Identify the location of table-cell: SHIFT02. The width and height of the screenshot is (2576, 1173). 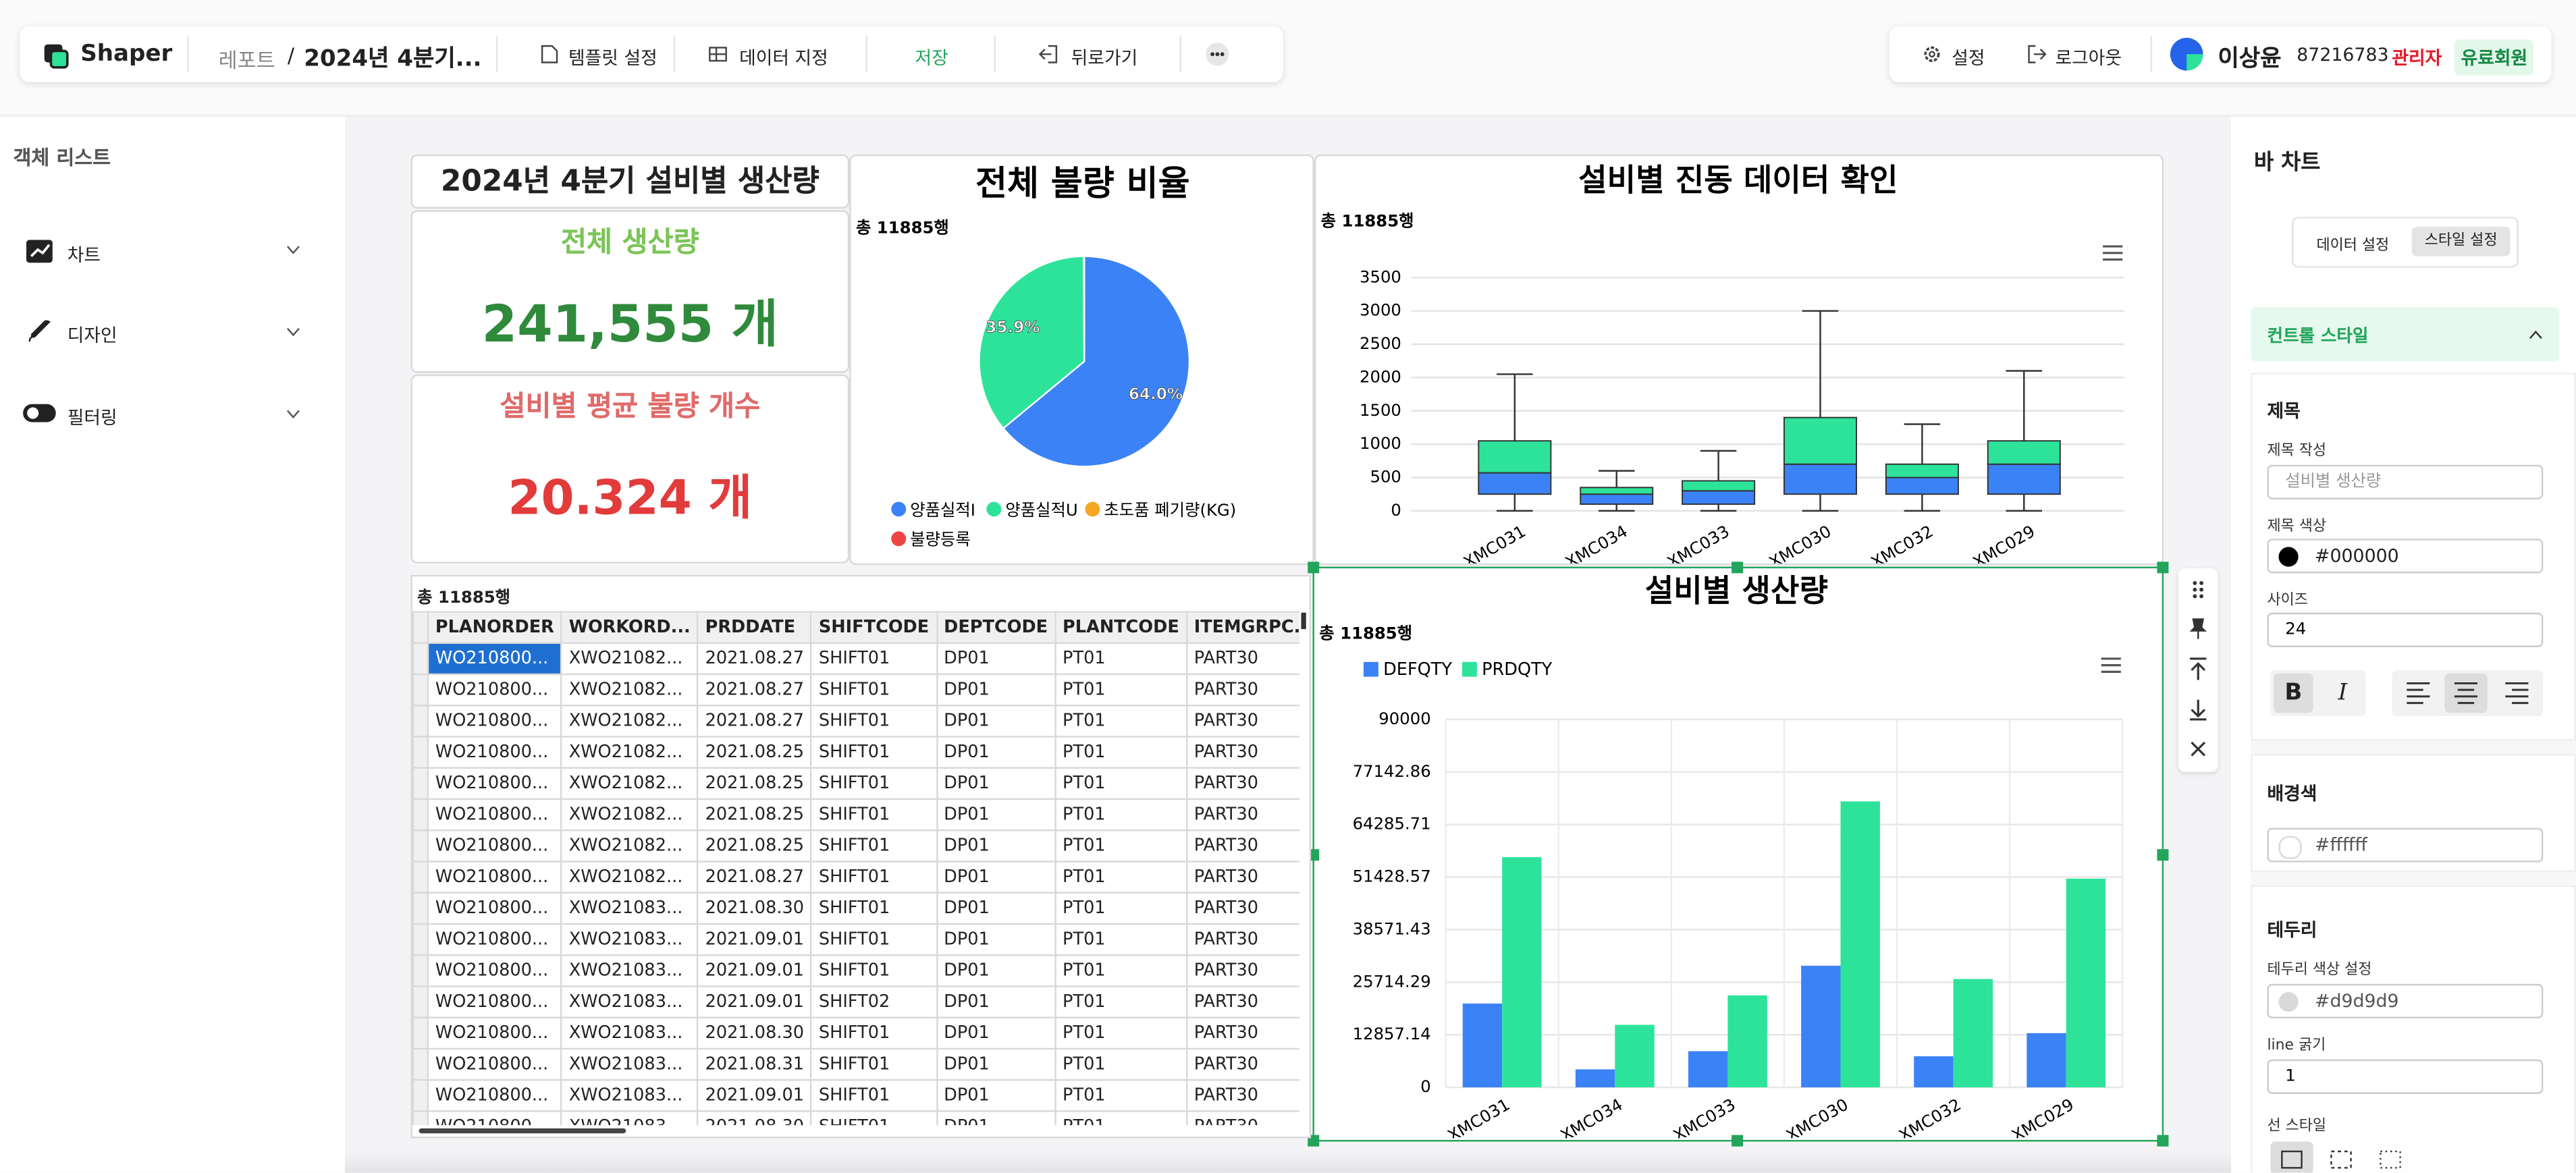
(874, 1002).